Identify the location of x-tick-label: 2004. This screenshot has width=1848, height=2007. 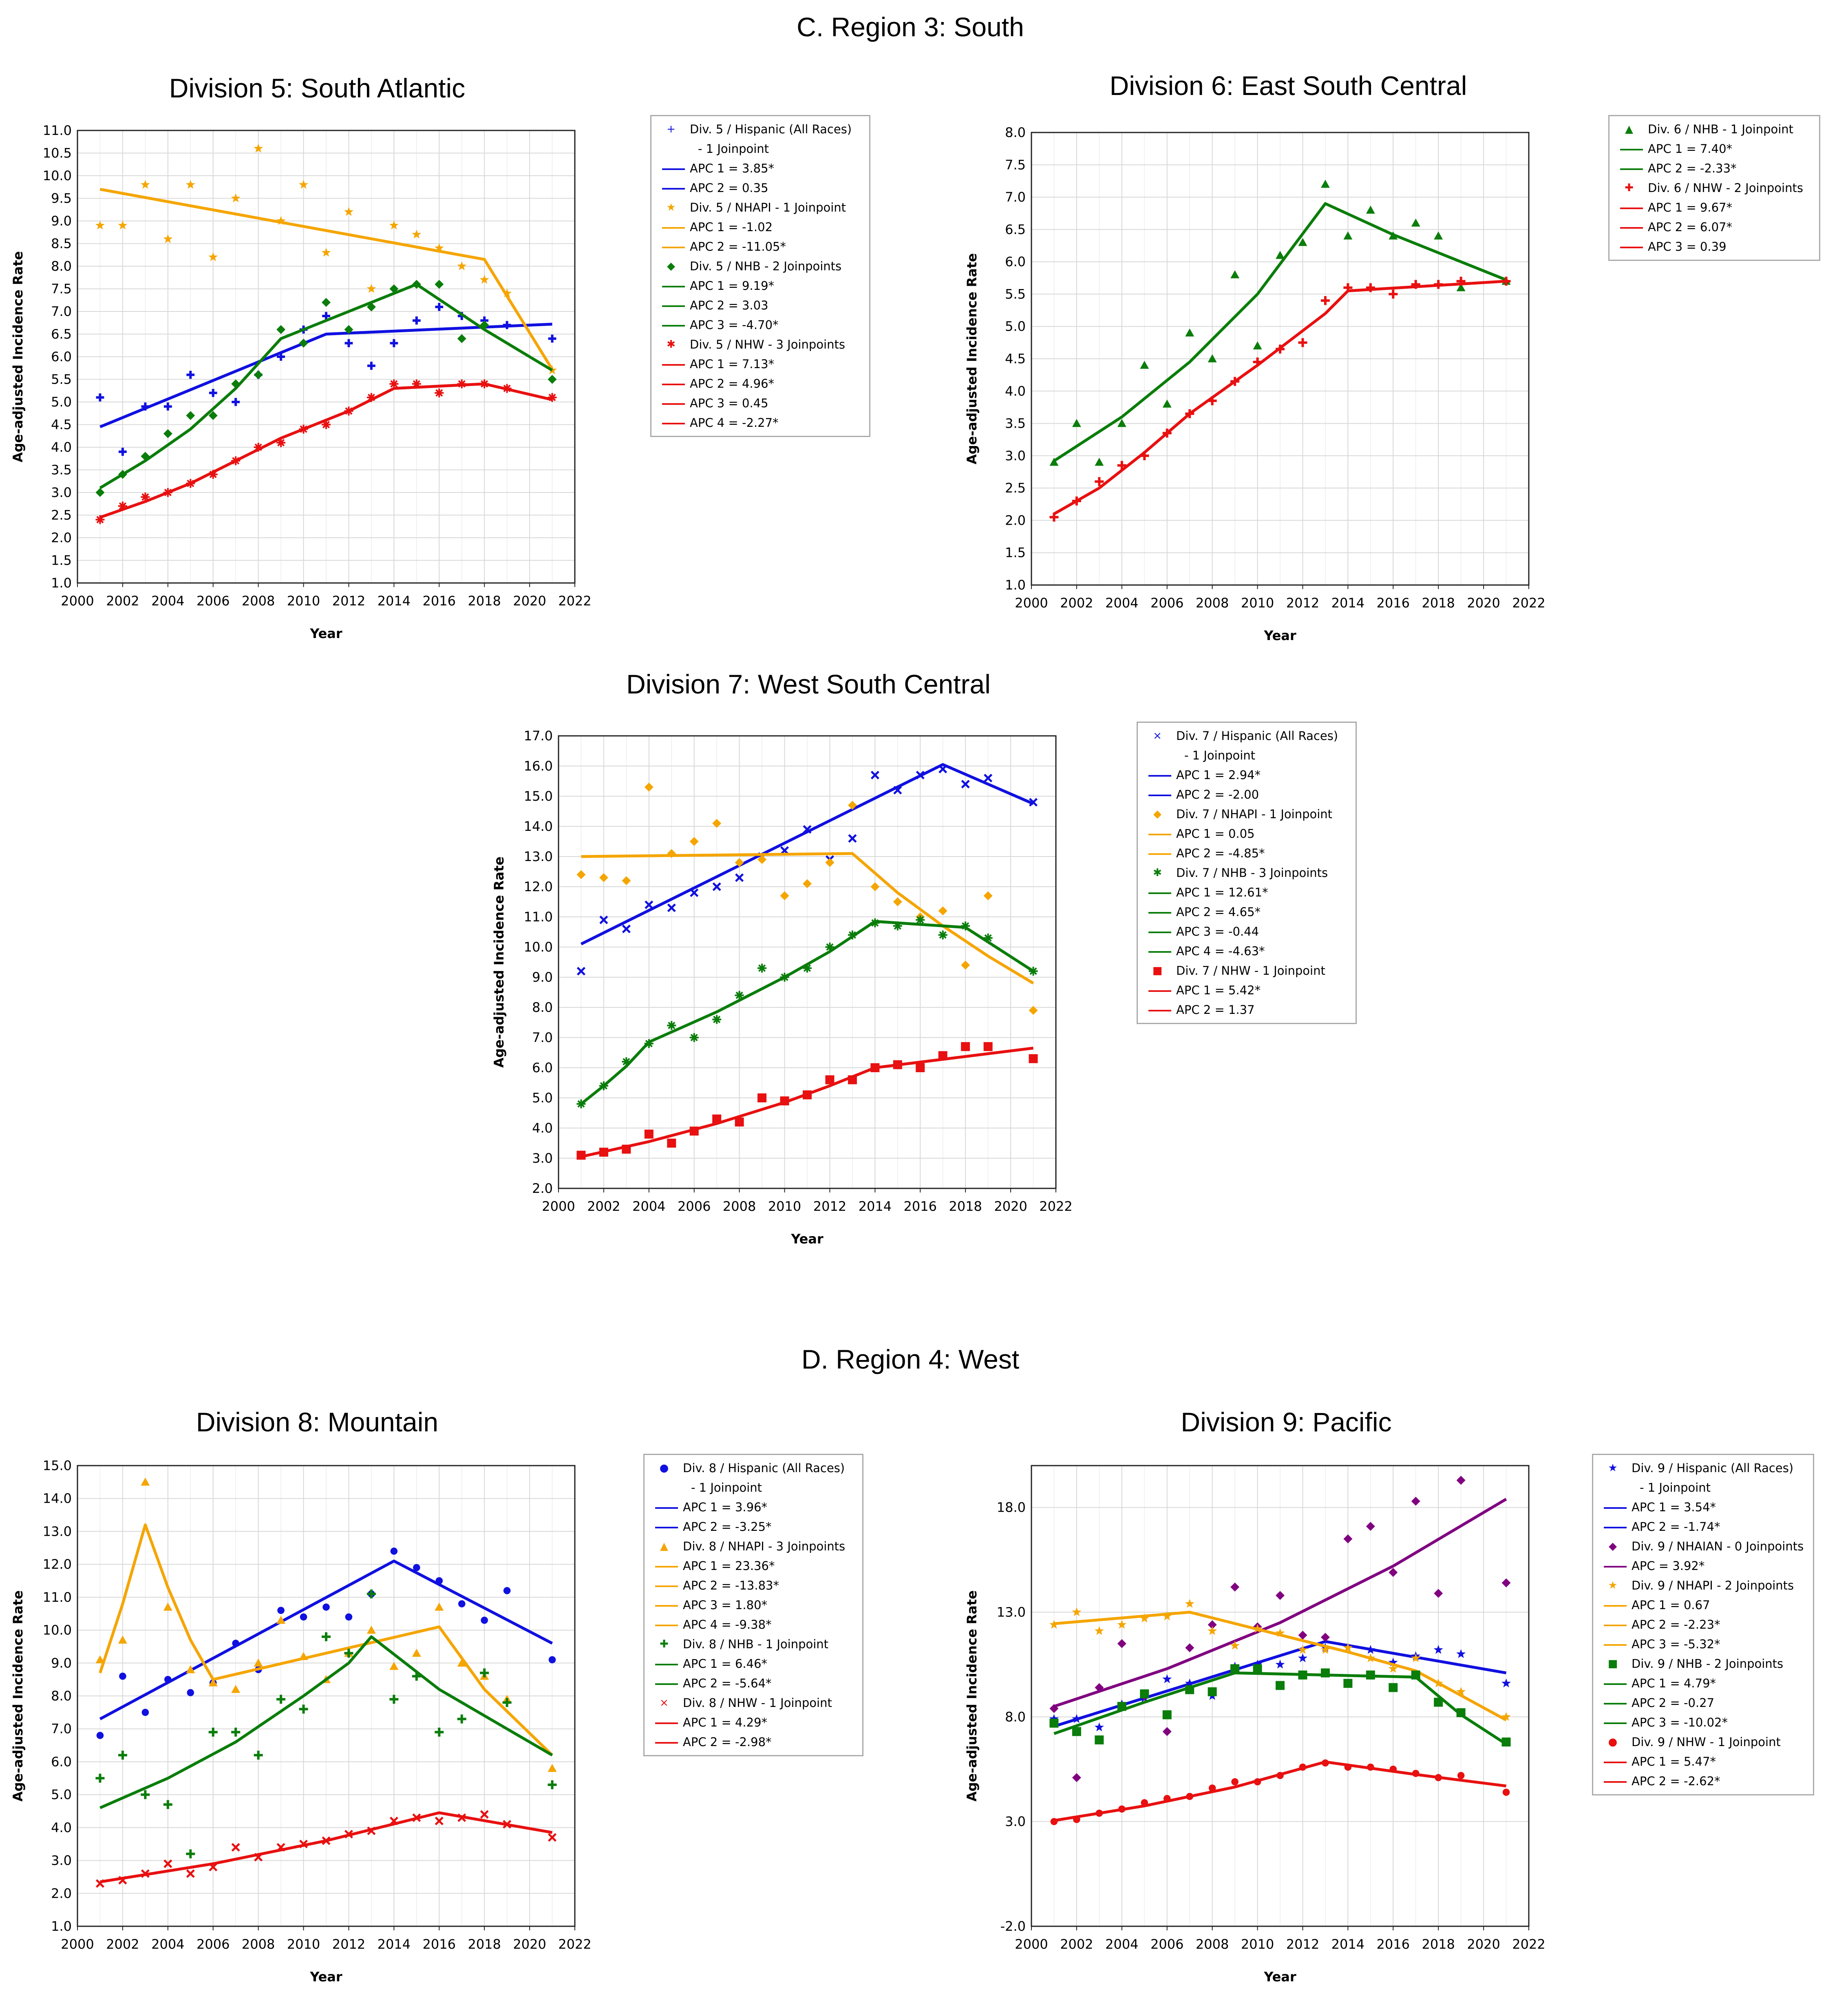
(1121, 603).